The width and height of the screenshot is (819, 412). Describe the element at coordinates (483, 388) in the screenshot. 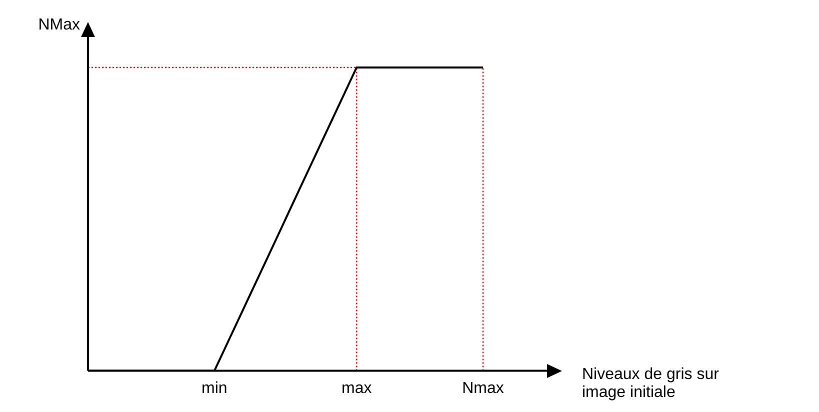

I see `x-tick-label: Nmax` at that location.